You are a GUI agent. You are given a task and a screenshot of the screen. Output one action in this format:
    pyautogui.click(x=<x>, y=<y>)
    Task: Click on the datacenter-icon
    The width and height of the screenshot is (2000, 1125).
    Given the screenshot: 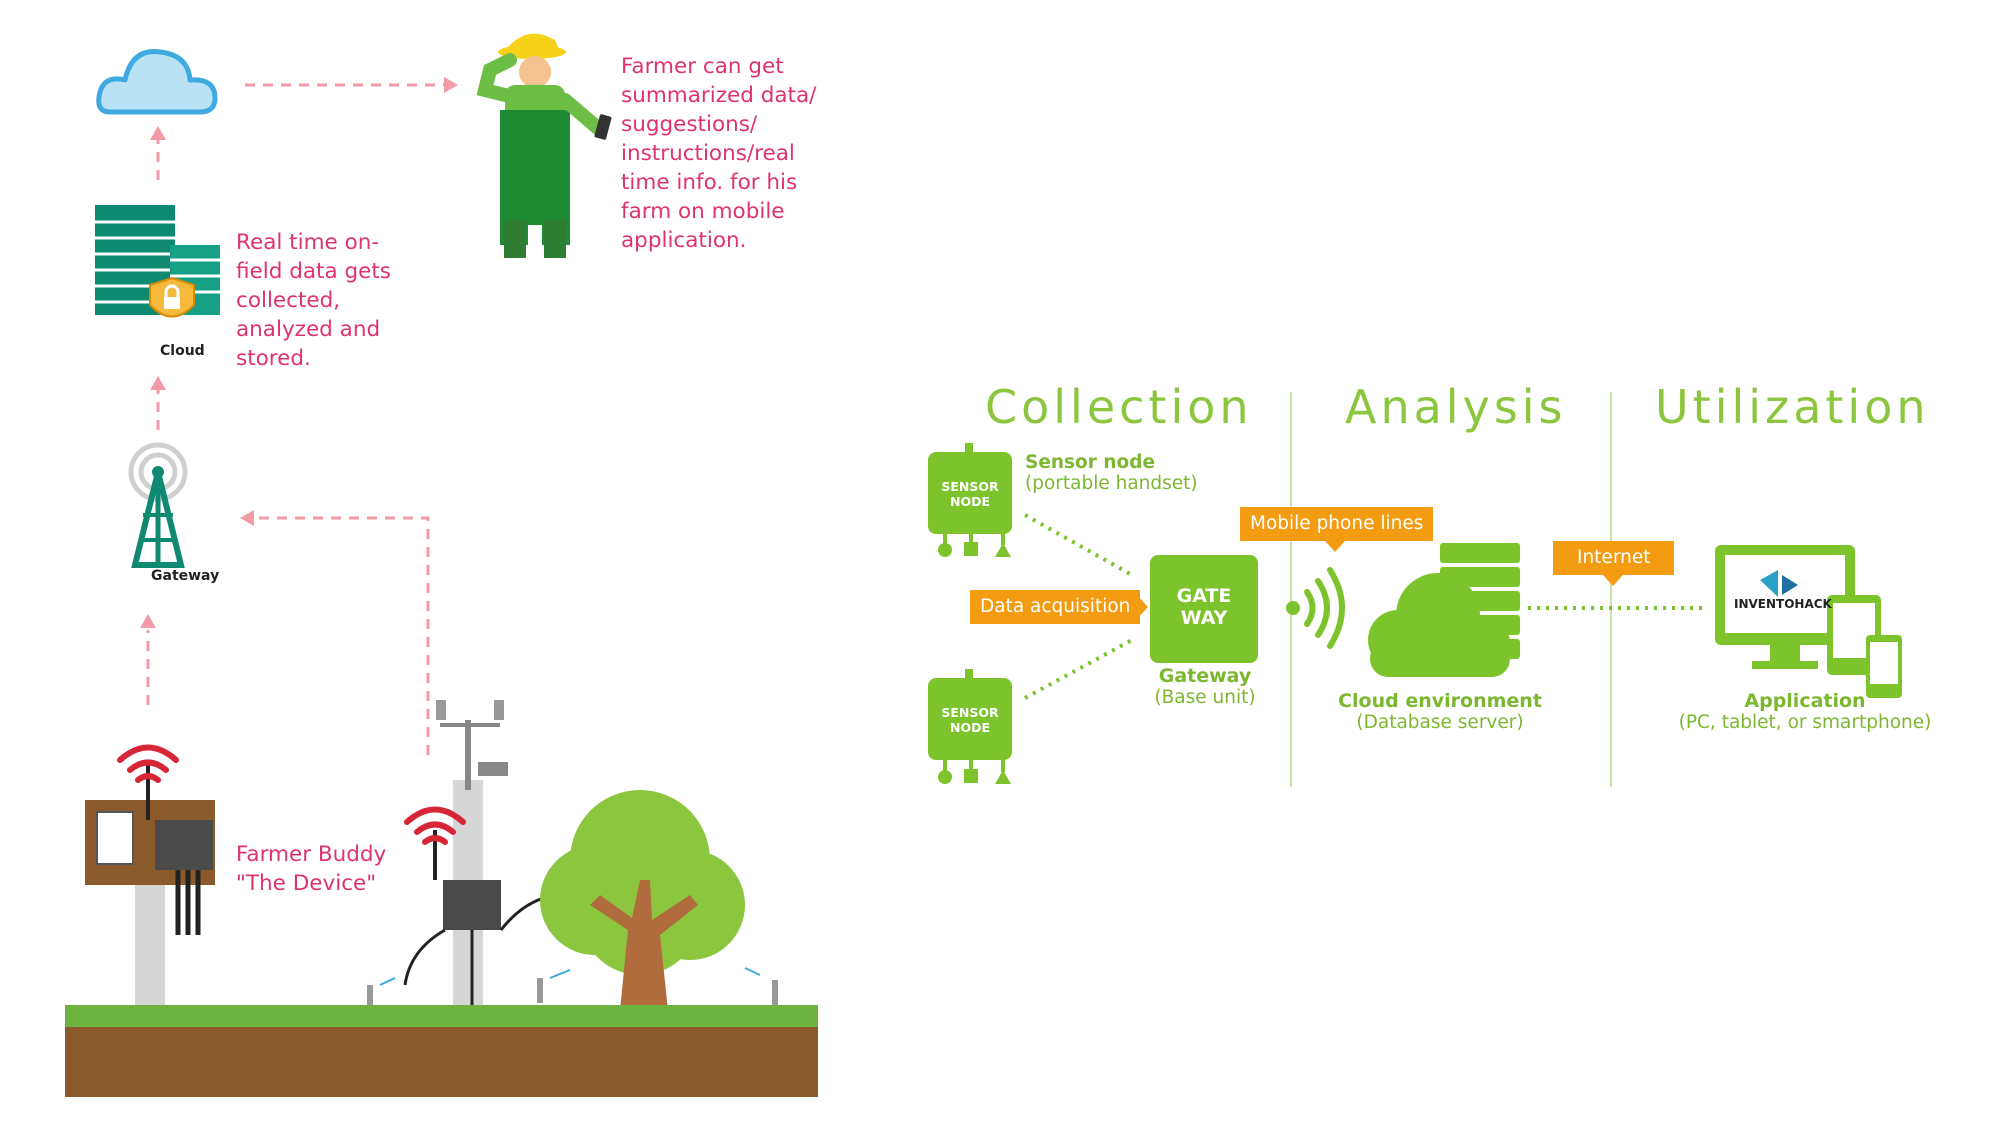 What is the action you would take?
    pyautogui.click(x=157, y=261)
    